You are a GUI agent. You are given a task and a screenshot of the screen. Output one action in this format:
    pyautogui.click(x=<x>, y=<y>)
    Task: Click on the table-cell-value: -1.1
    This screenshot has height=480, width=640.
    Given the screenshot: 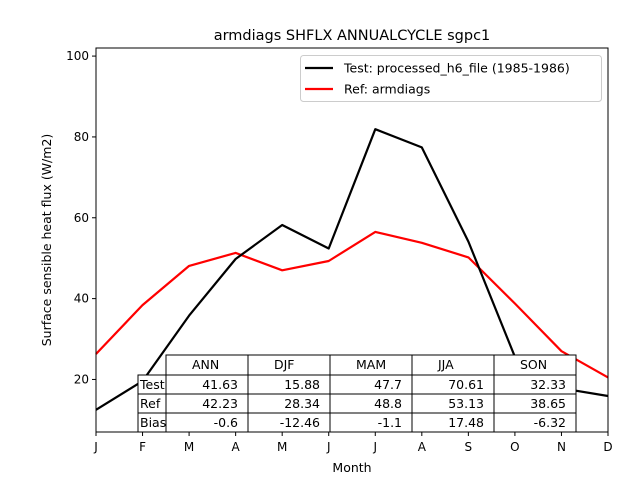 What is the action you would take?
    pyautogui.click(x=390, y=422)
    